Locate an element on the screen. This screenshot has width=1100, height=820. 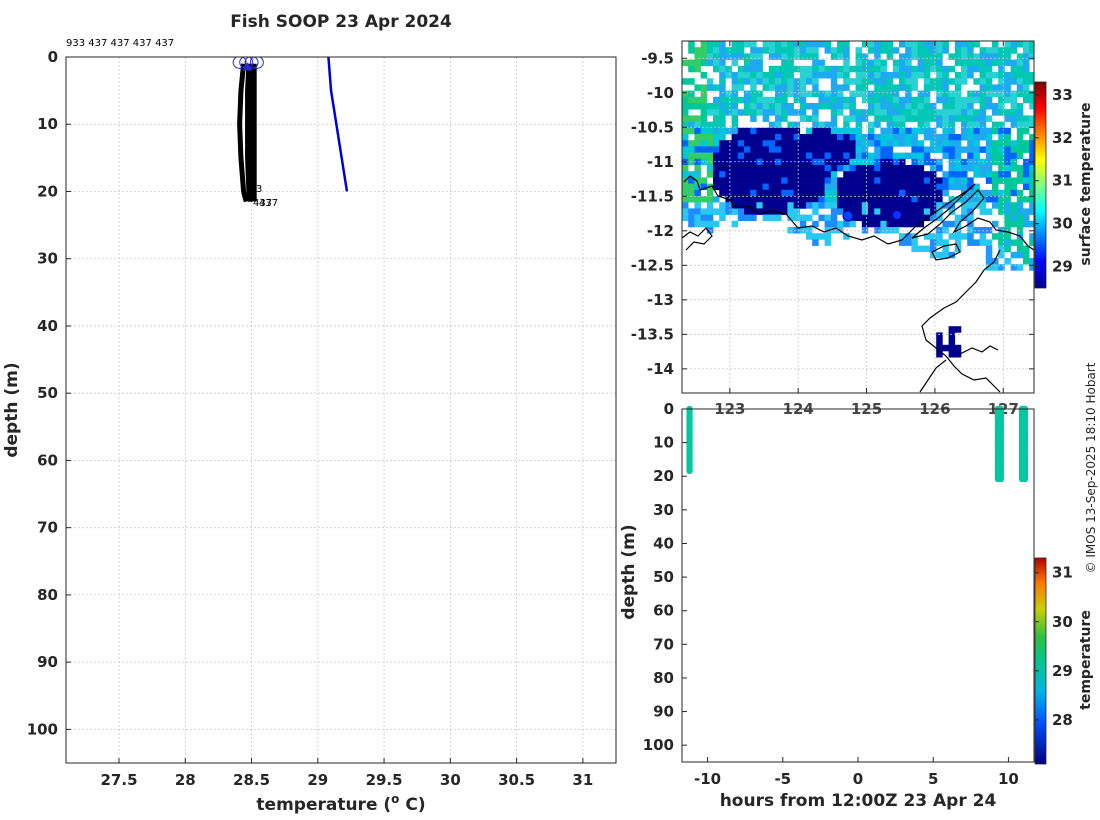
x-tick-label: 28 is located at coordinates (185, 780).